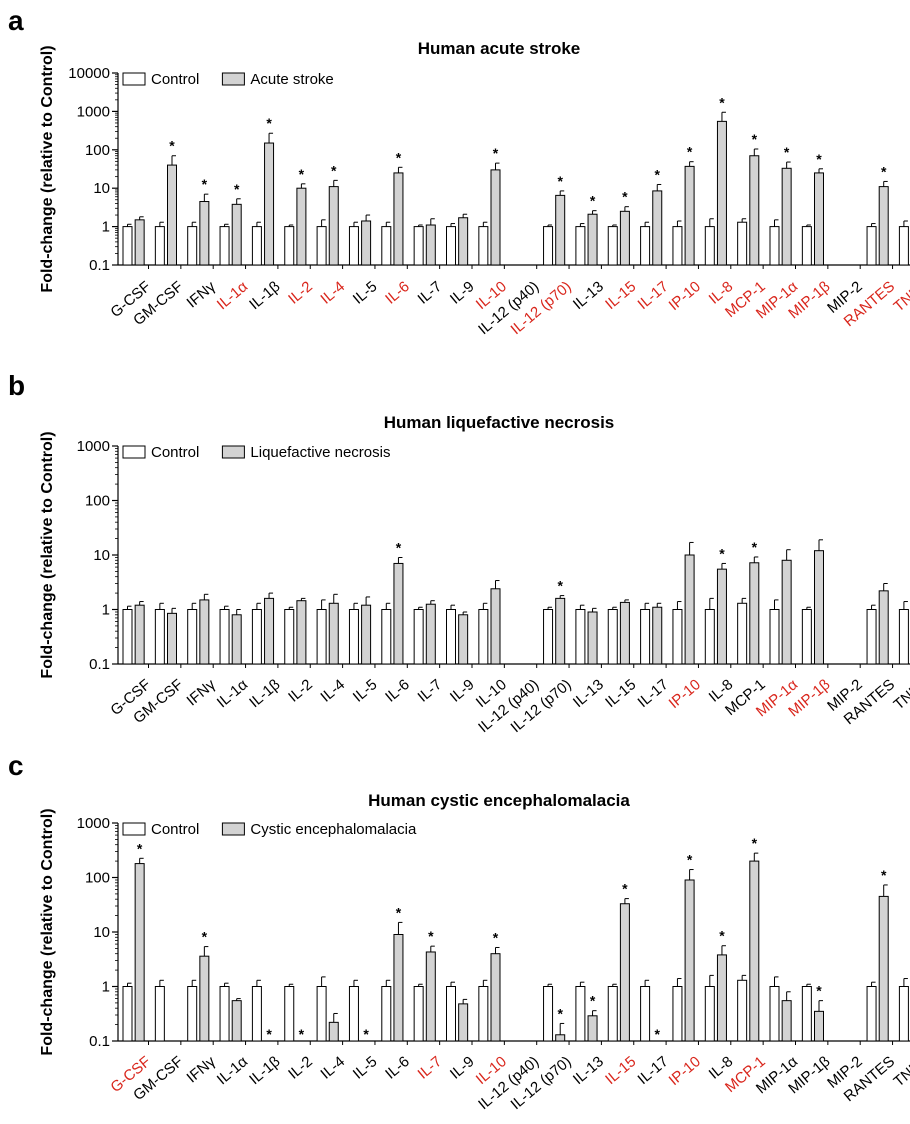  What do you see at coordinates (462, 293) in the screenshot?
I see `category-label: IL-9` at bounding box center [462, 293].